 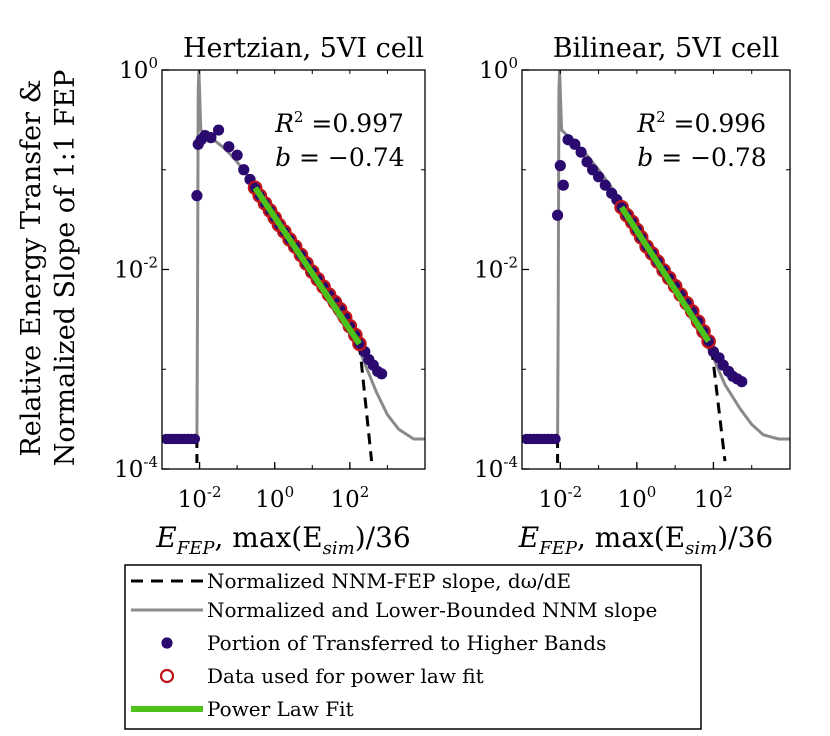 What do you see at coordinates (136, 269) in the screenshot?
I see `y-tick-label: 10⁻²` at bounding box center [136, 269].